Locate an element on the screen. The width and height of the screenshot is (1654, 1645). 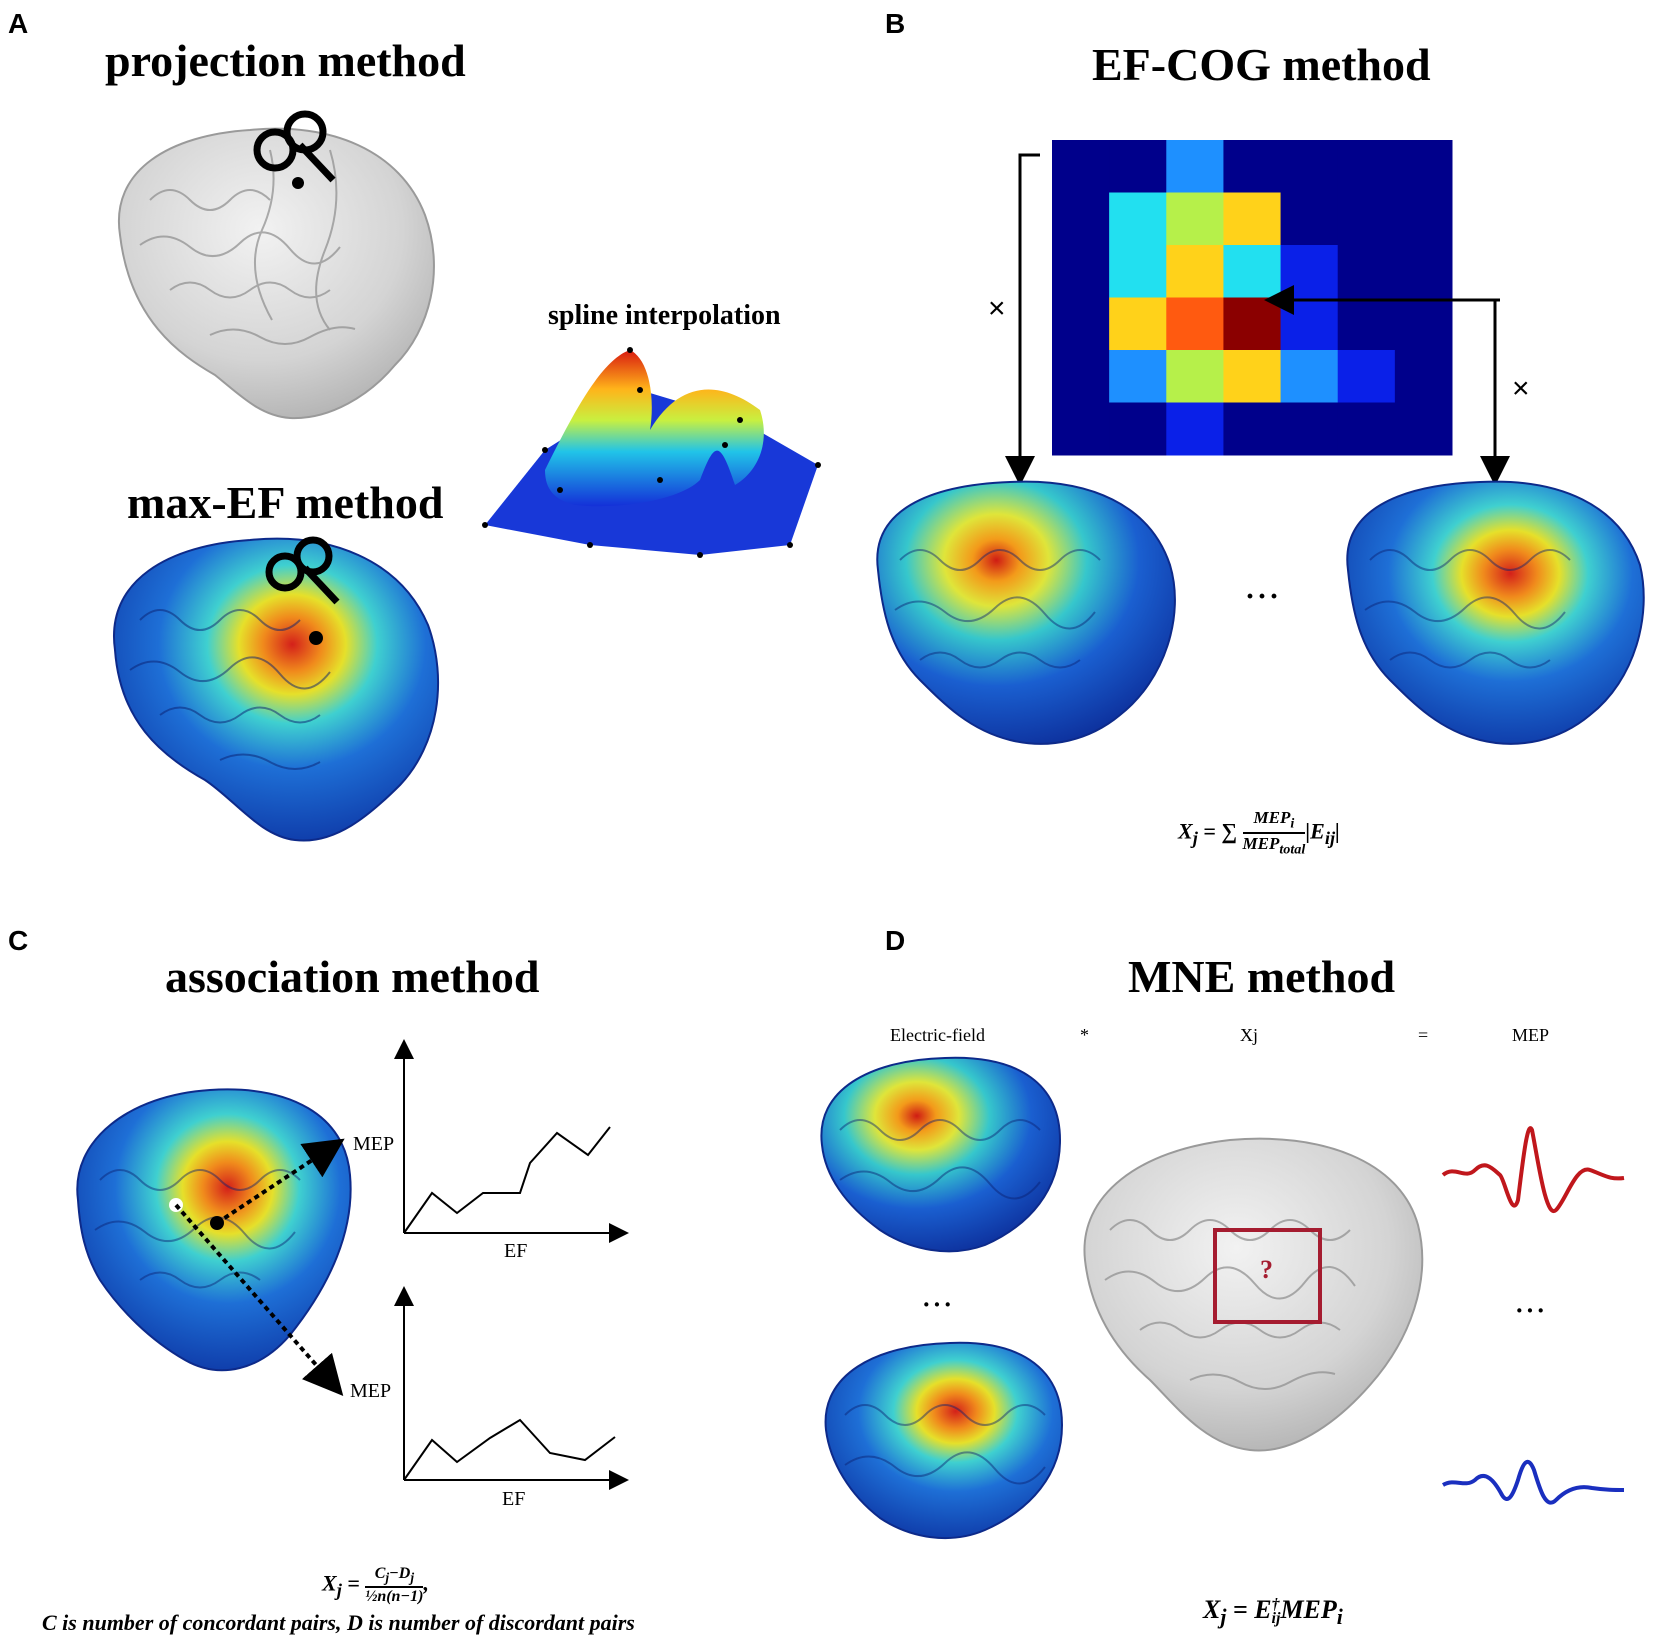
panel-d-letter: D is located at coordinates (895, 940).